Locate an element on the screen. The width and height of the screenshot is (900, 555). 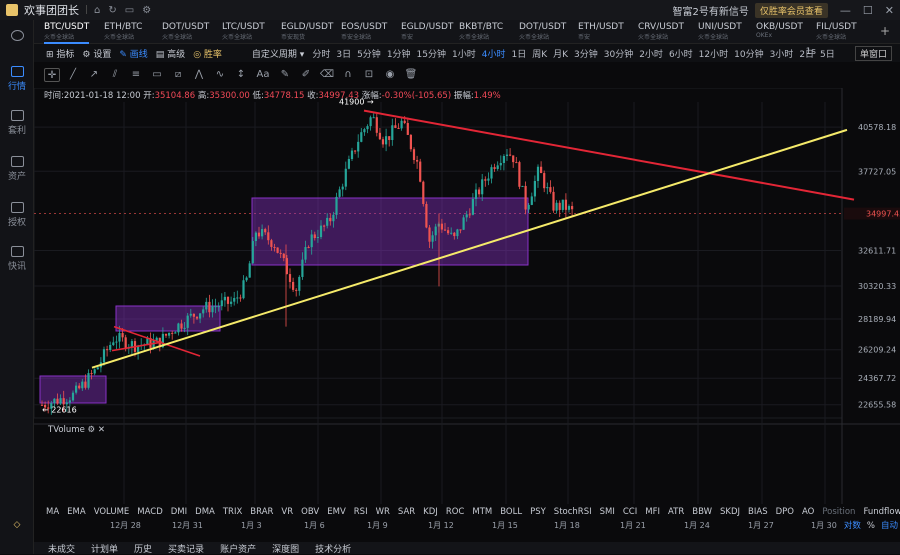
indicator-7: BRAR is located at coordinates (262, 512).